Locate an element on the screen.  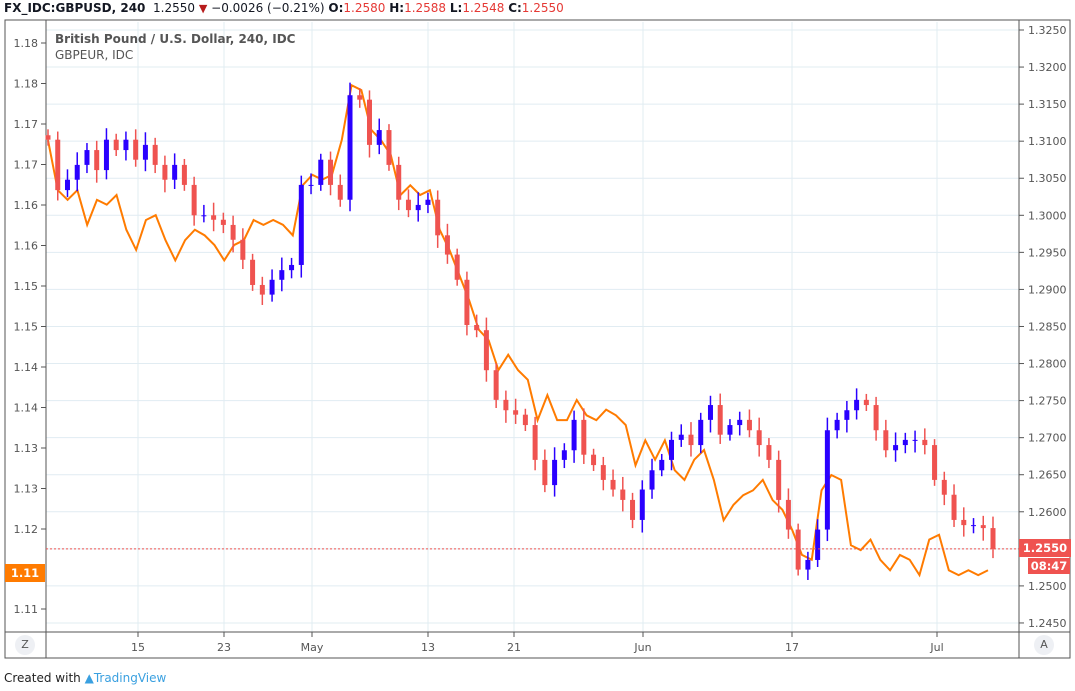
close-label: C: is located at coordinates (515, 8).